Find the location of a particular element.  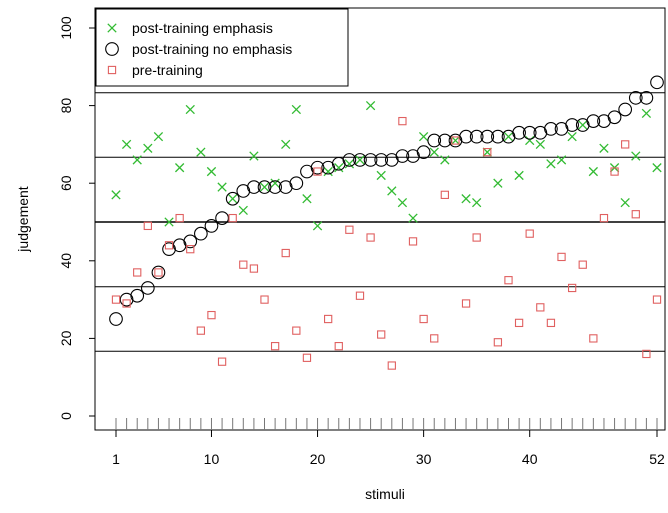

x-tick-label: 10 is located at coordinates (212, 459).